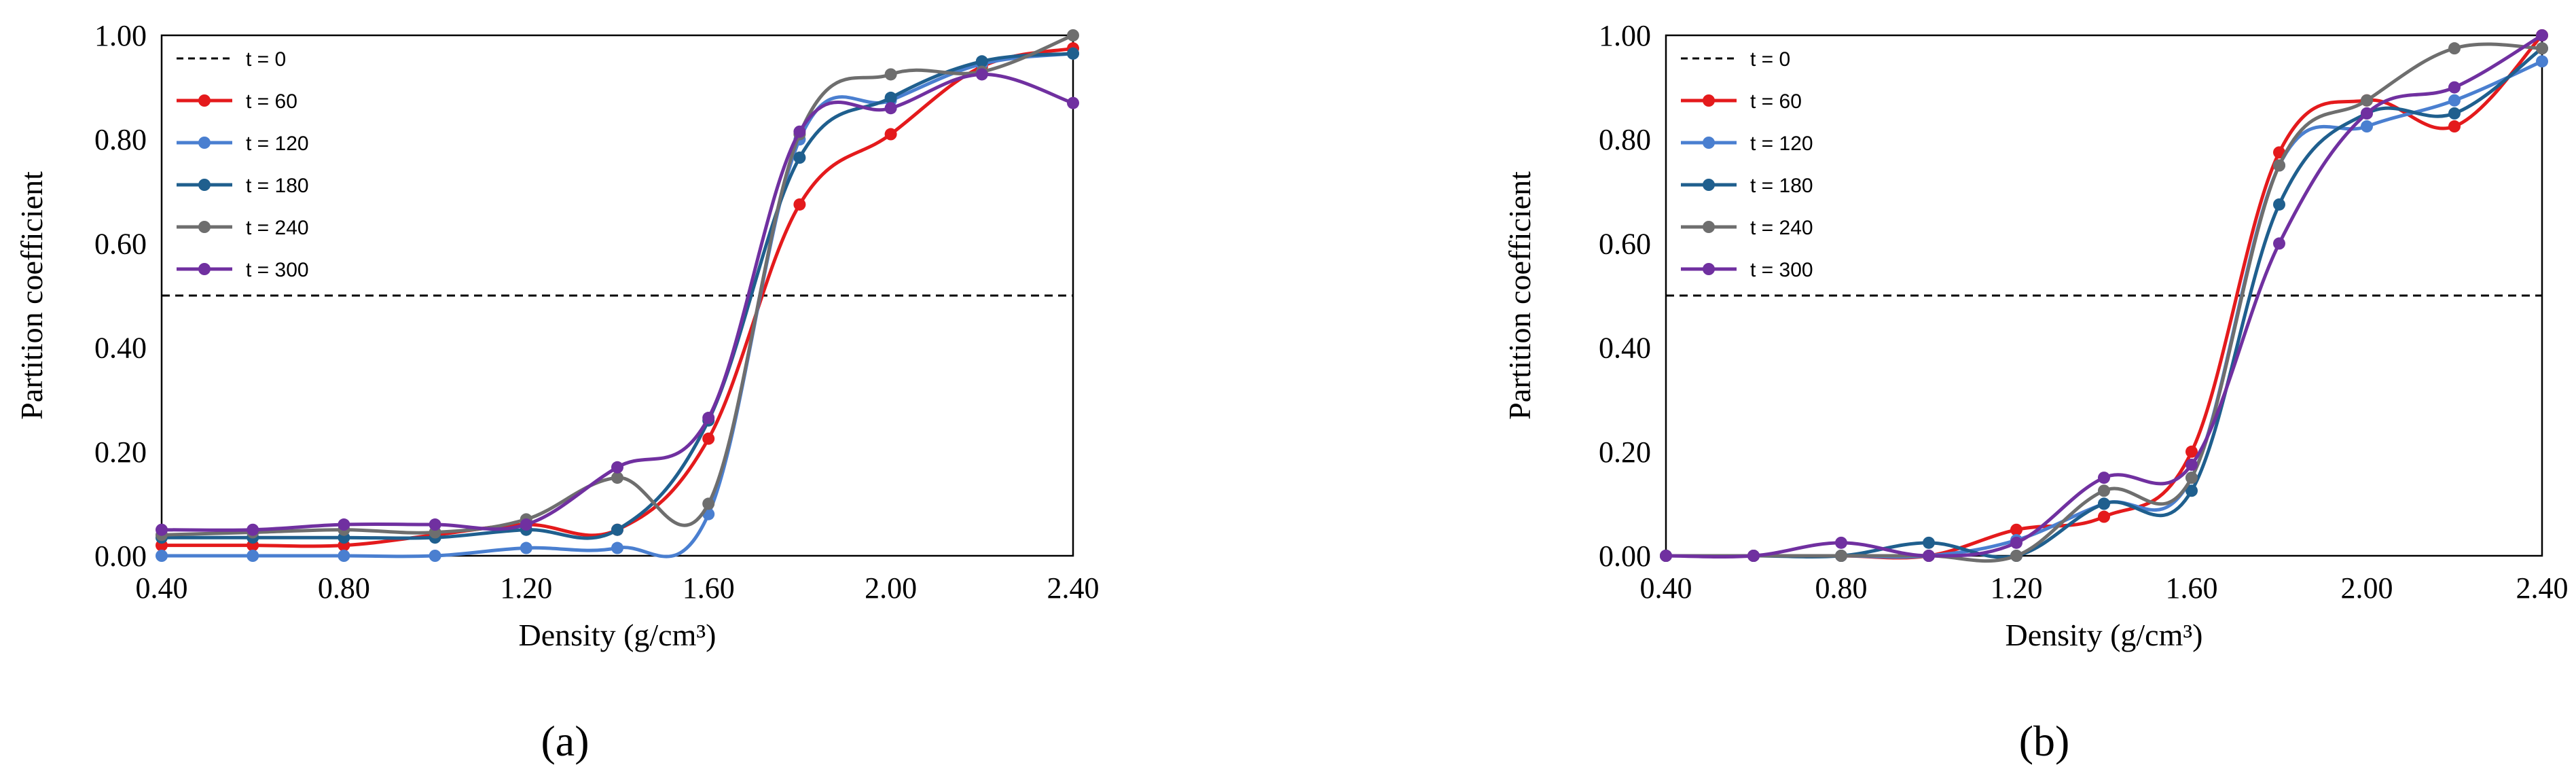  I want to click on y-tick-label: 0.80, so click(1625, 139).